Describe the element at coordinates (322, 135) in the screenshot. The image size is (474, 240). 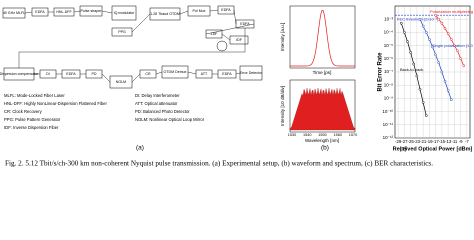
I see `x-tick-label: 1550` at that location.